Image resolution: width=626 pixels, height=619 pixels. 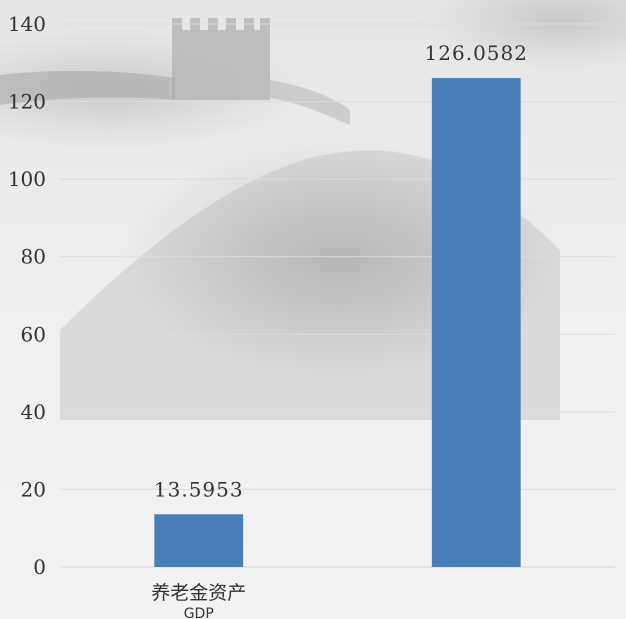 What do you see at coordinates (39, 567) in the screenshot?
I see `y-tick-label: 0` at bounding box center [39, 567].